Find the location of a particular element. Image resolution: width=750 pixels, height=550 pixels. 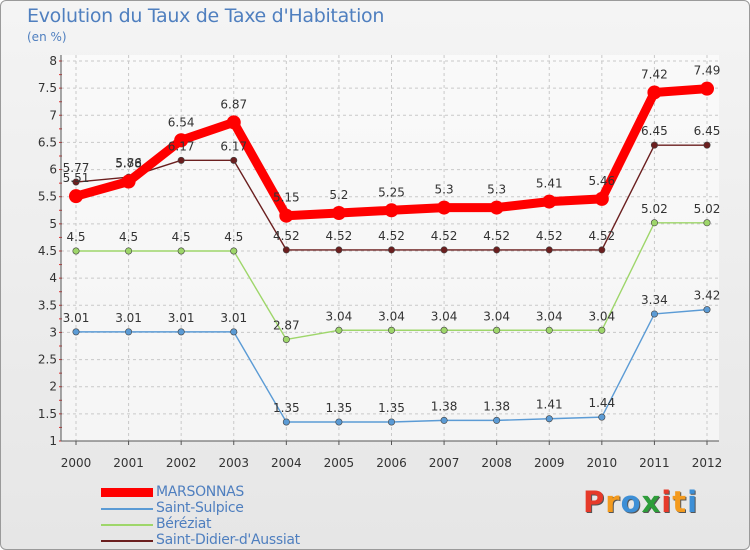

chart-title: Evolution du Taux de Taxe d'Habitation is located at coordinates (206, 16).